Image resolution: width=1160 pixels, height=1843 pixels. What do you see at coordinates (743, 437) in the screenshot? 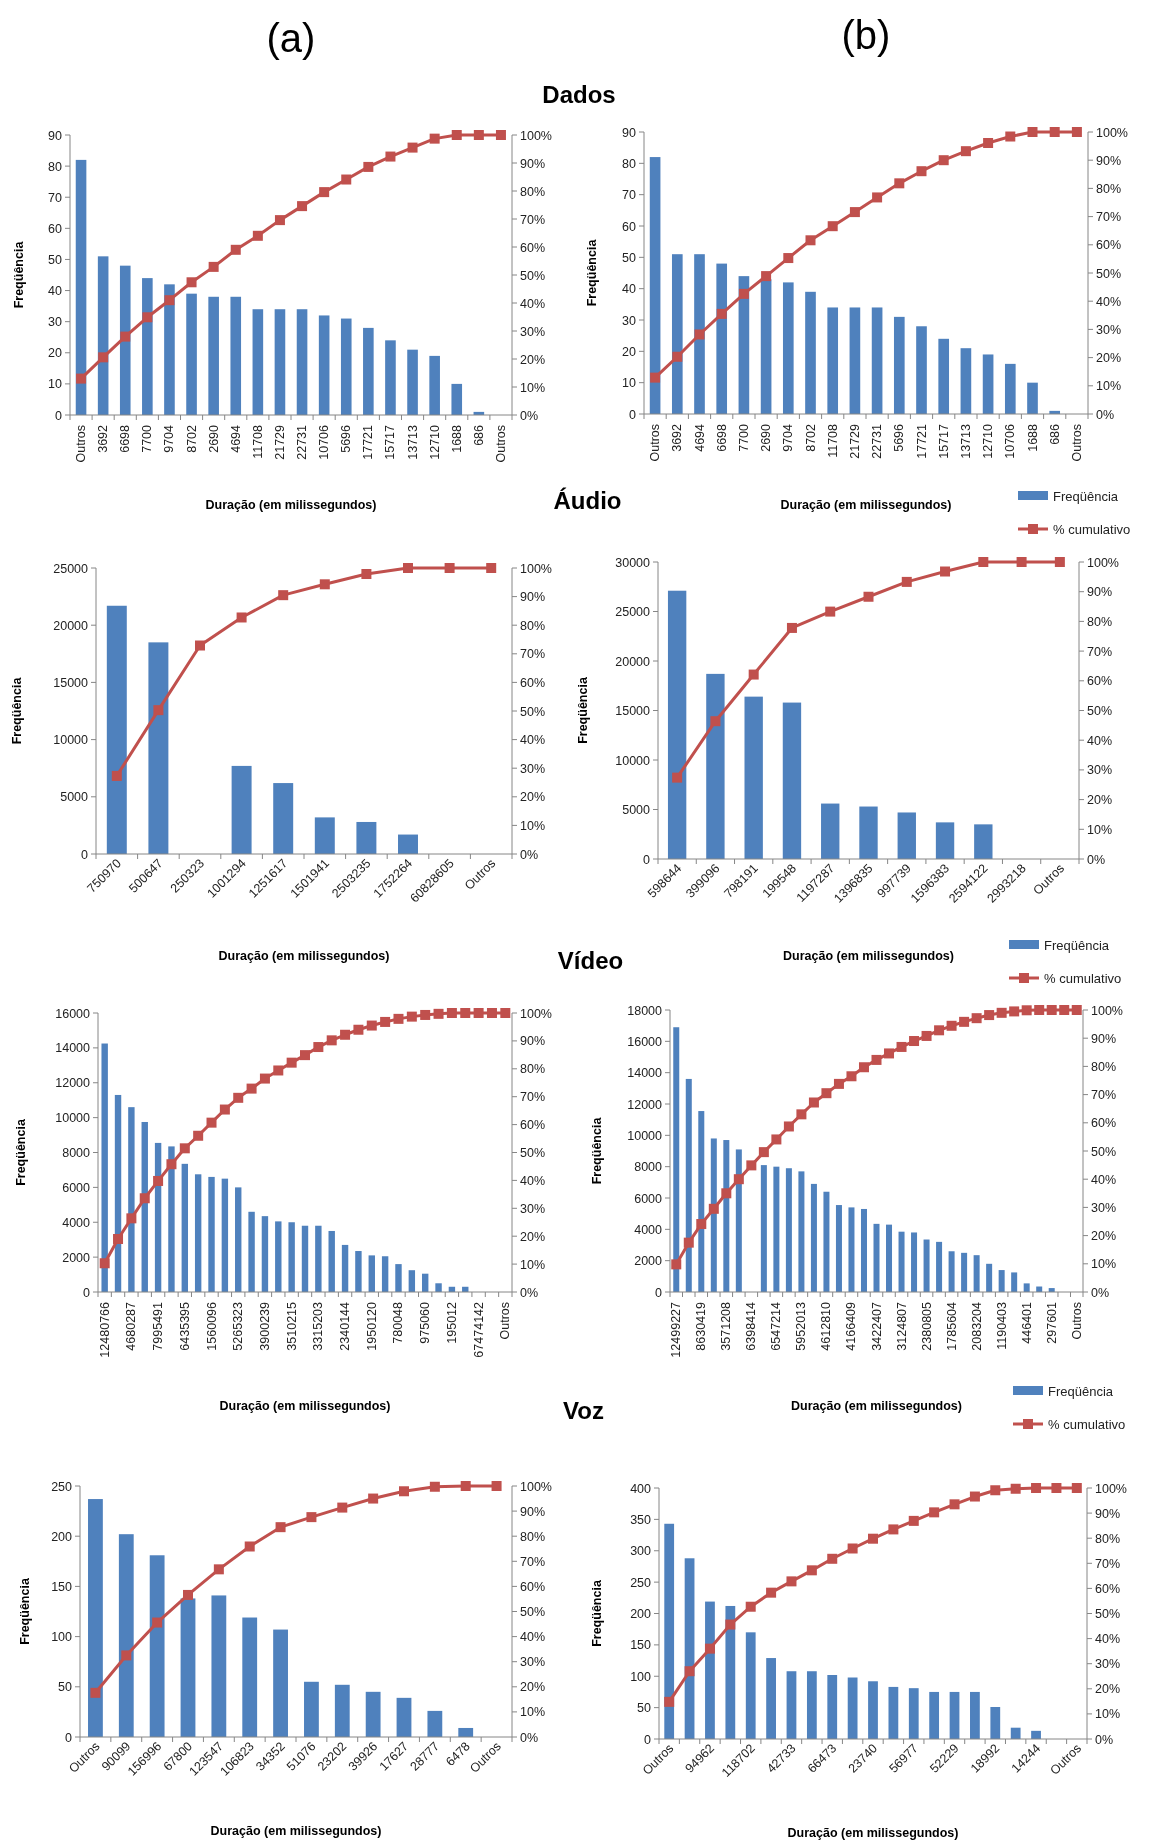
I see `x-tick-label: 7700` at bounding box center [743, 437].